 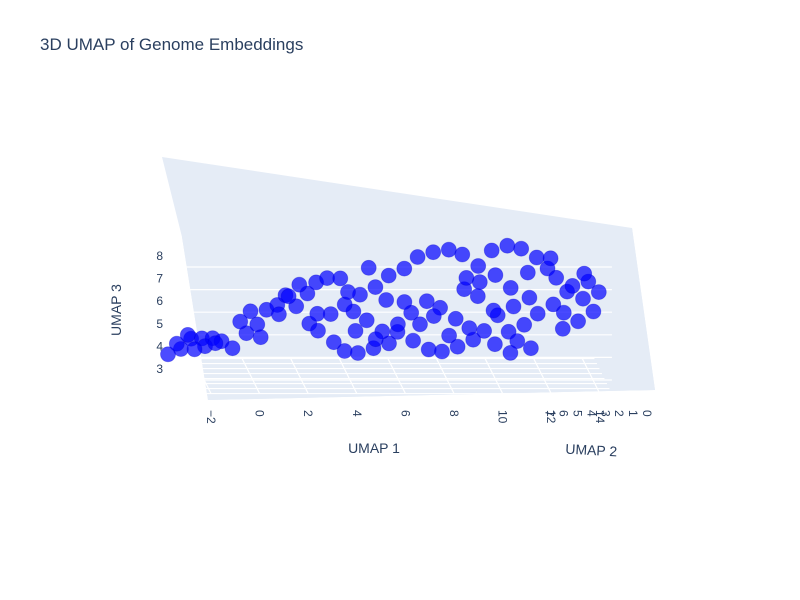 I want to click on x-tick-label: 6, so click(x=405, y=413).